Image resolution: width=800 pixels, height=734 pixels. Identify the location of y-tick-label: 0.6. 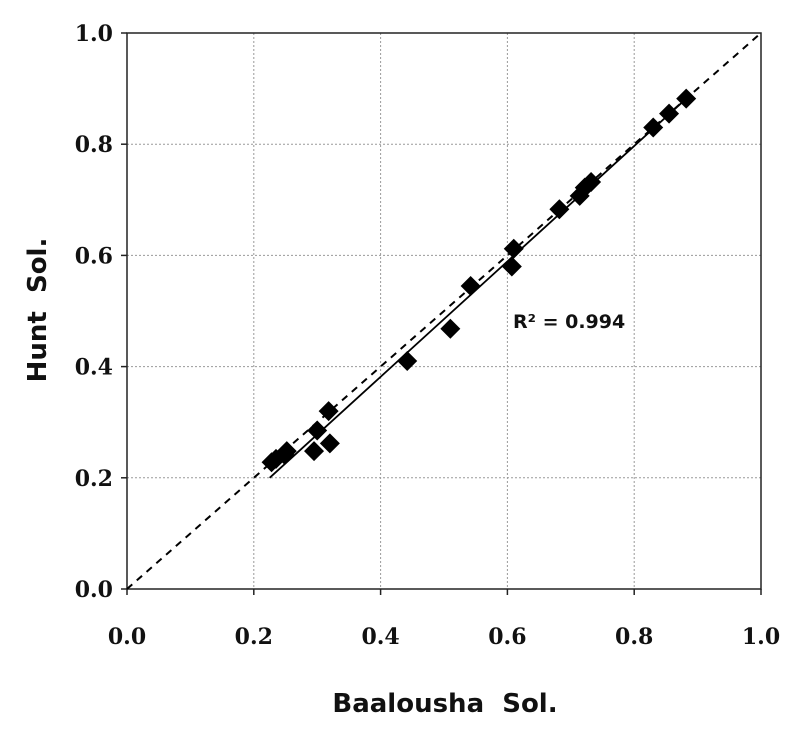
(94, 256).